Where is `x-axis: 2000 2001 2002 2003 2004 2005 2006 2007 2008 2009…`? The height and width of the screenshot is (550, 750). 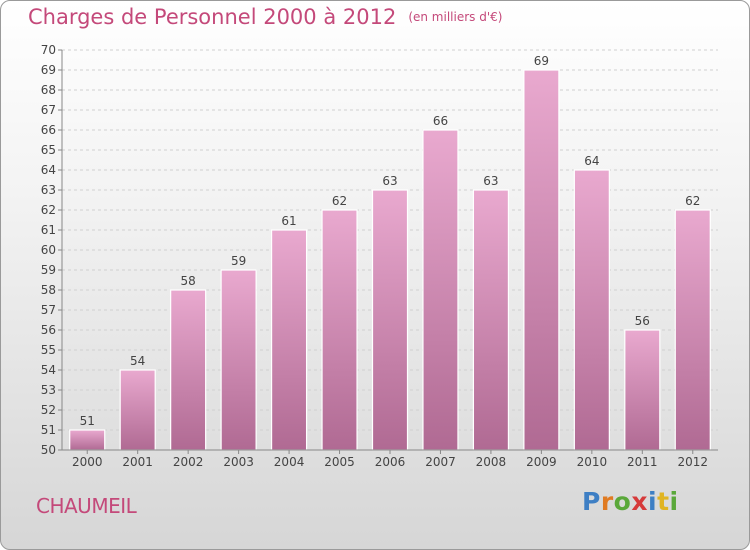
x-axis: 2000 2001 2002 2003 2004 2005 2006 2007 2008 2009… is located at coordinates (390, 459).